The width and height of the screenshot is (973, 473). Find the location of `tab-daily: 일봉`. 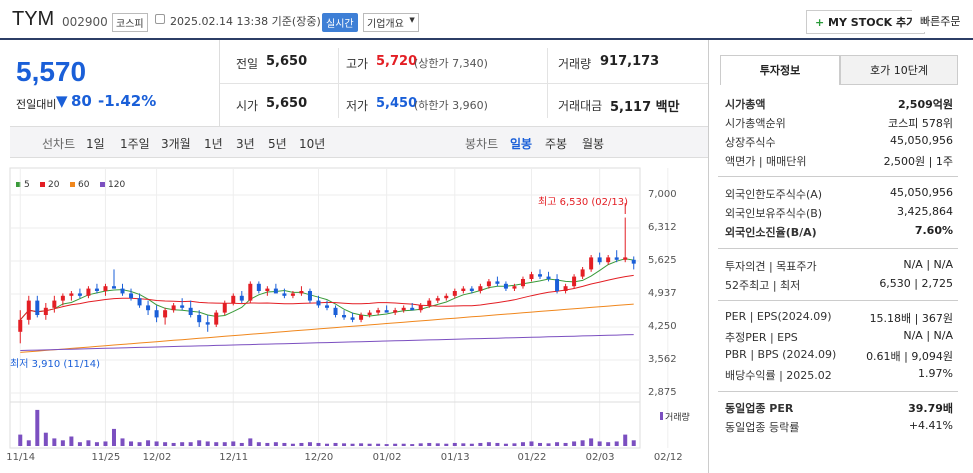

tab-daily: 일봉 is located at coordinates (521, 144).